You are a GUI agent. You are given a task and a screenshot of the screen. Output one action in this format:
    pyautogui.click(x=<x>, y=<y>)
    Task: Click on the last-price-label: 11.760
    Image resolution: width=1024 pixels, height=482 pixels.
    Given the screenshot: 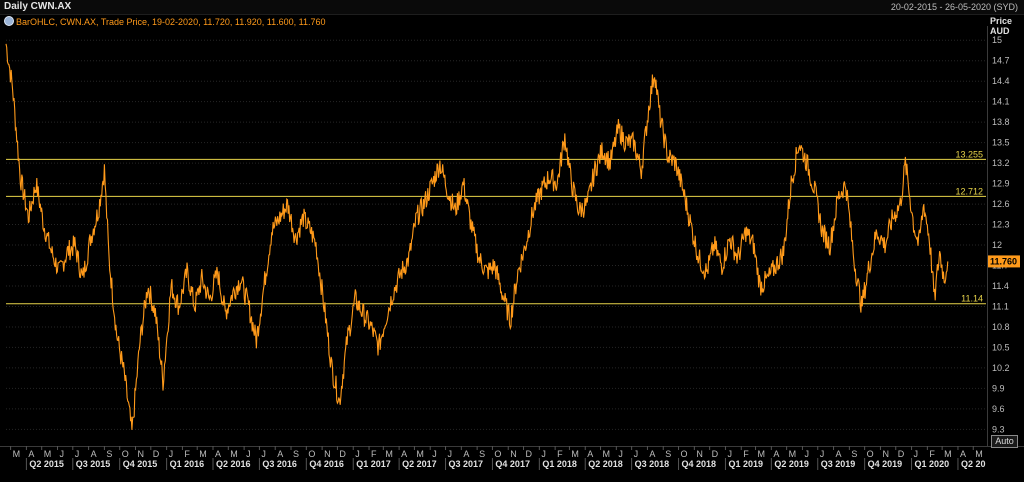 What is the action you would take?
    pyautogui.click(x=1003, y=261)
    